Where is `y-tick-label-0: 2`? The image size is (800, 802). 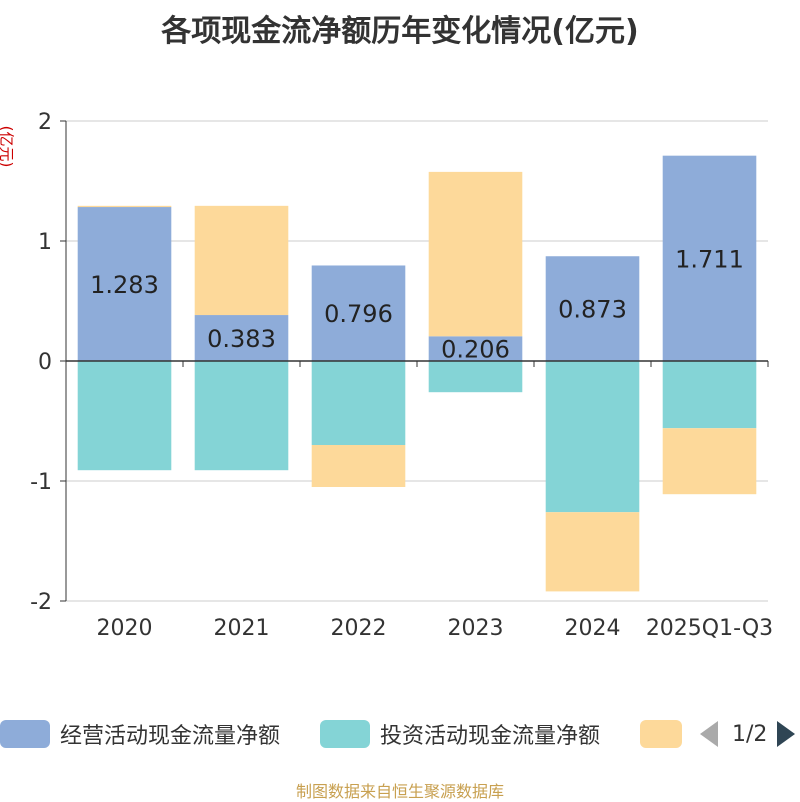 y-tick-label-0: 2 is located at coordinates (45, 122).